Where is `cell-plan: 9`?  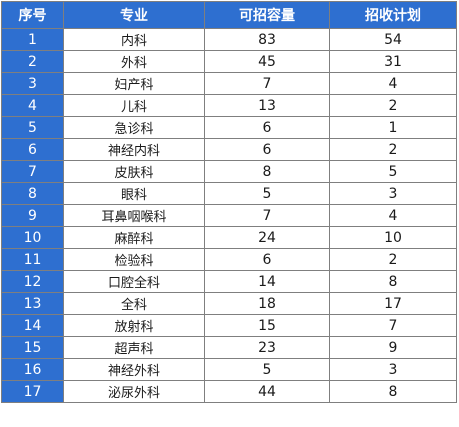 cell-plan: 9 is located at coordinates (393, 347).